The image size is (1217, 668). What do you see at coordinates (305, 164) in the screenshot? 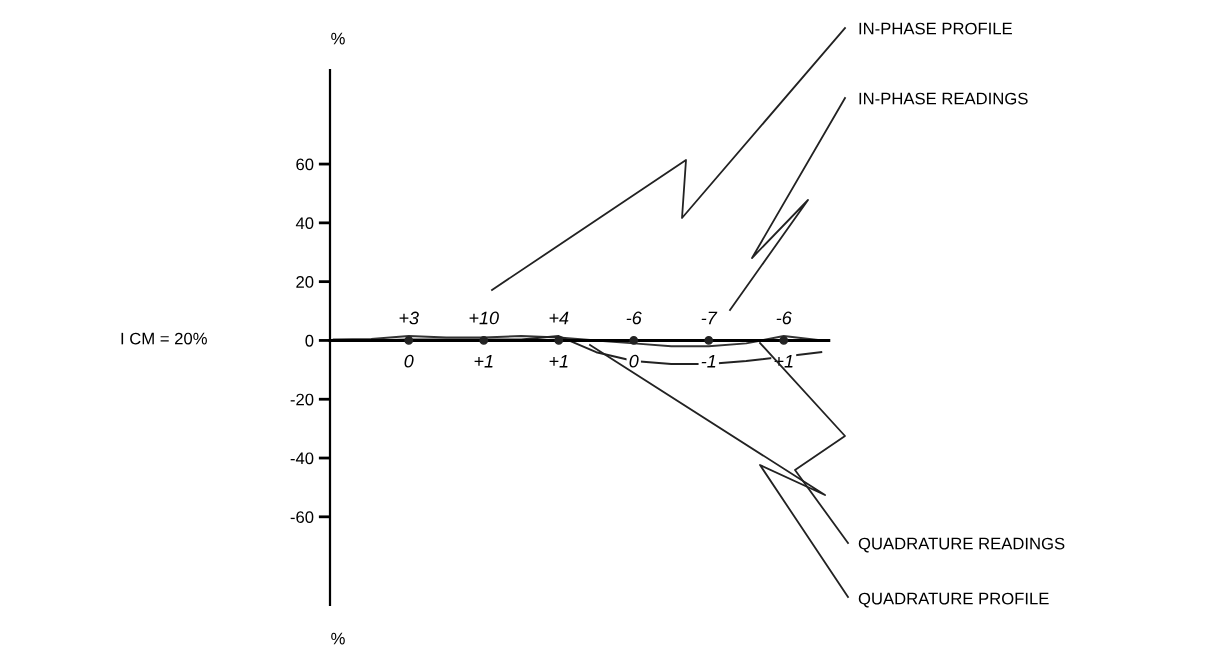
I see `y-tick-label: 60` at bounding box center [305, 164].